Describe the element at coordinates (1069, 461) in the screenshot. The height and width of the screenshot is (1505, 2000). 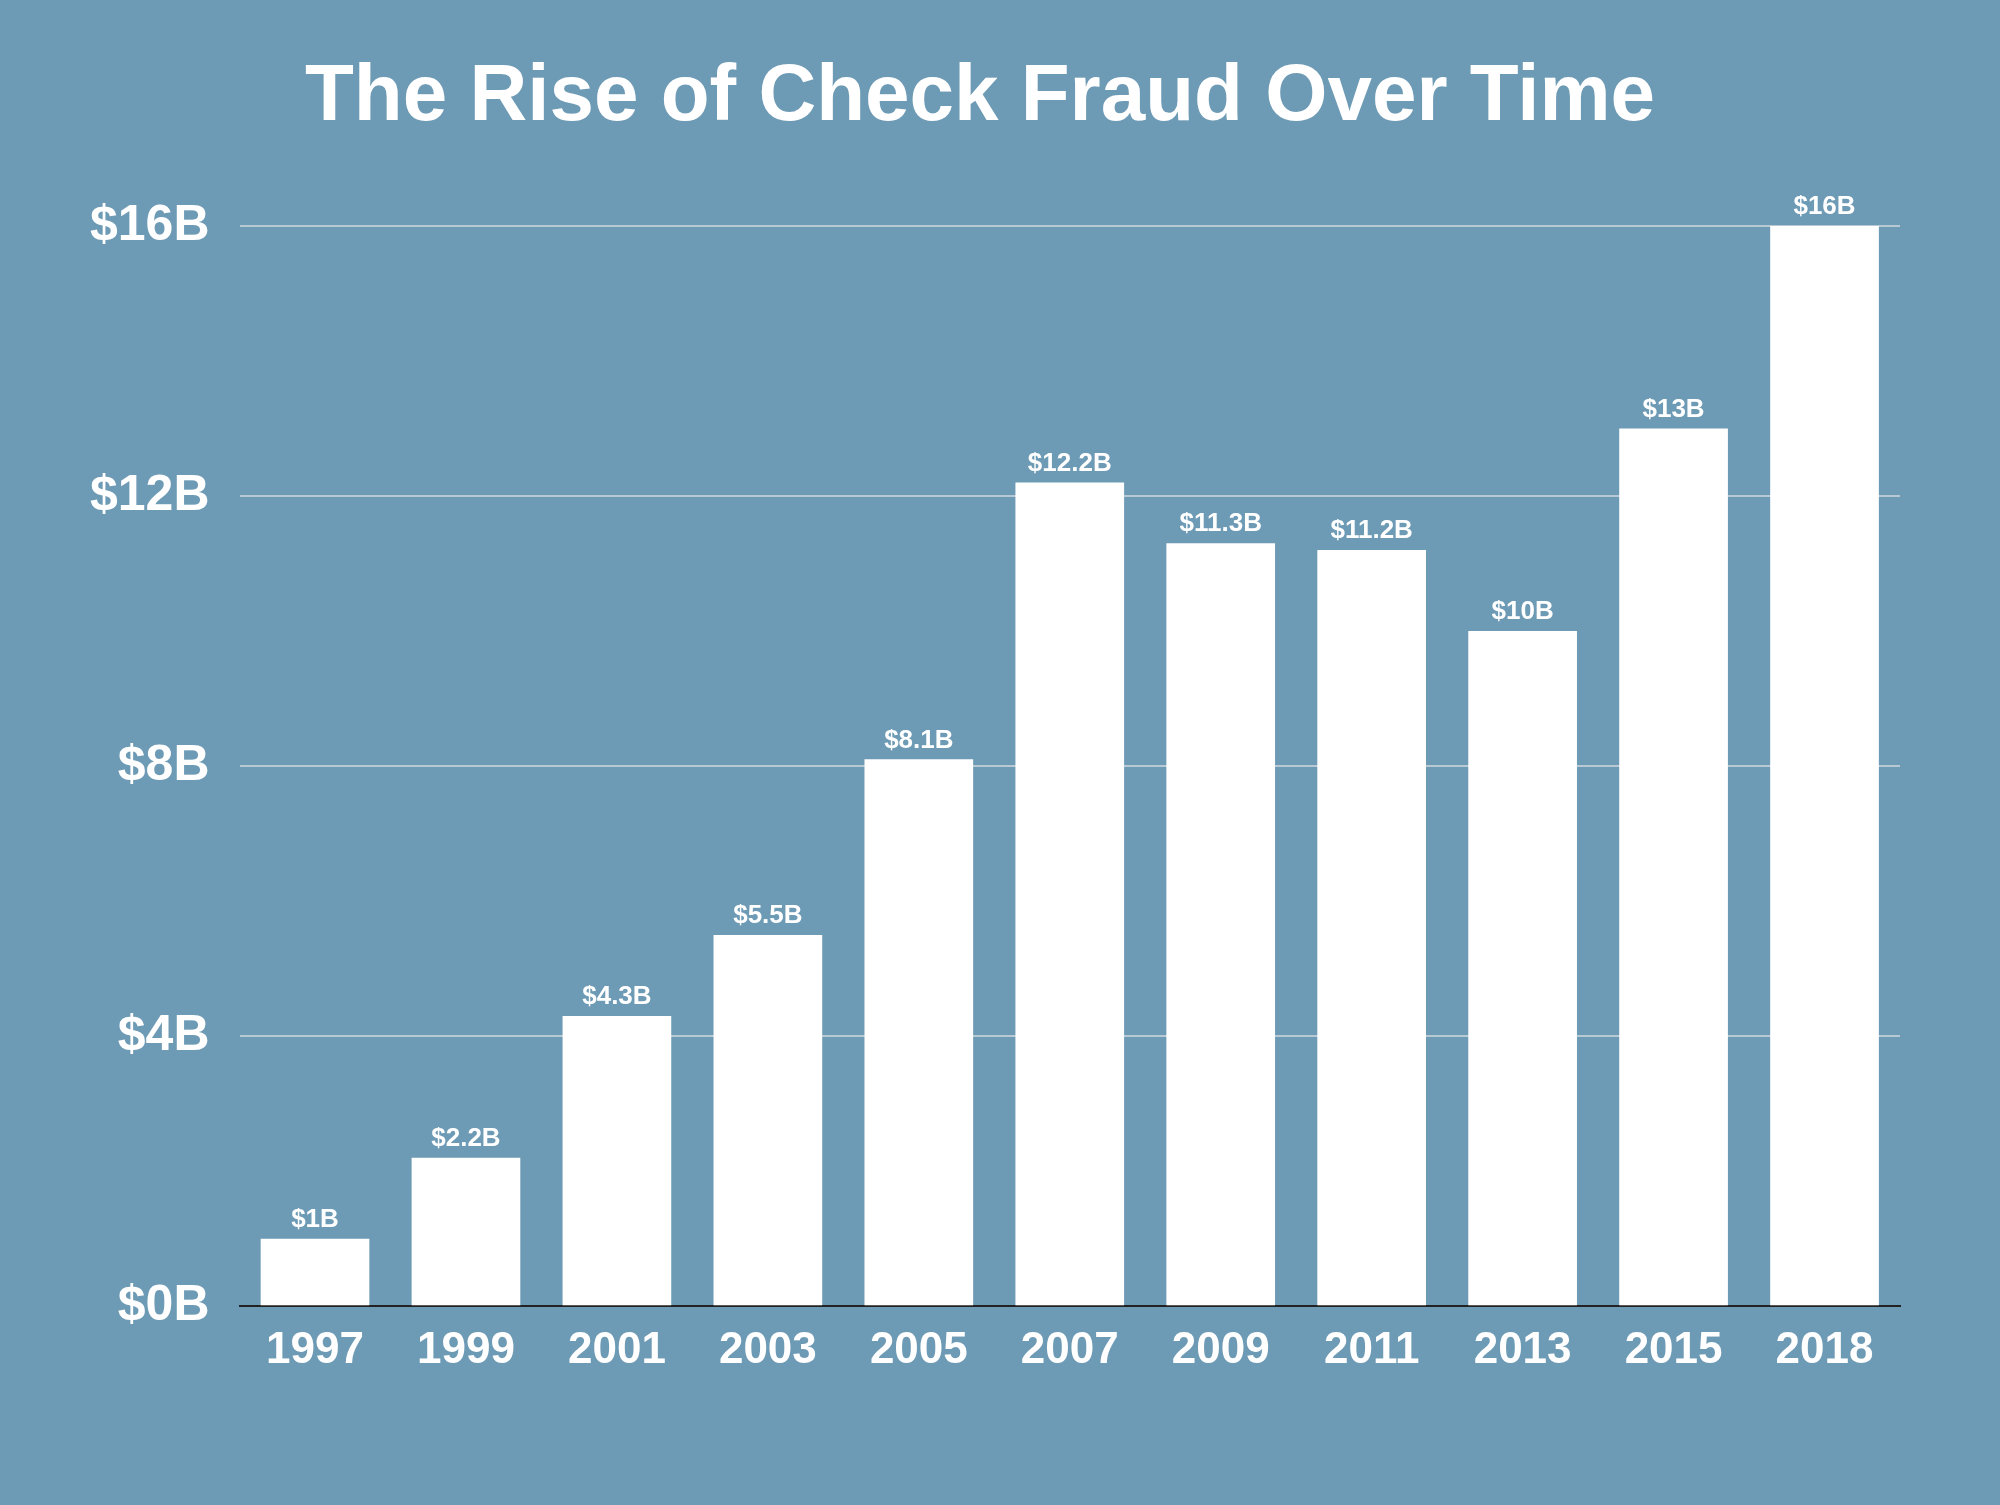
I see `data-label: $12.2B` at that location.